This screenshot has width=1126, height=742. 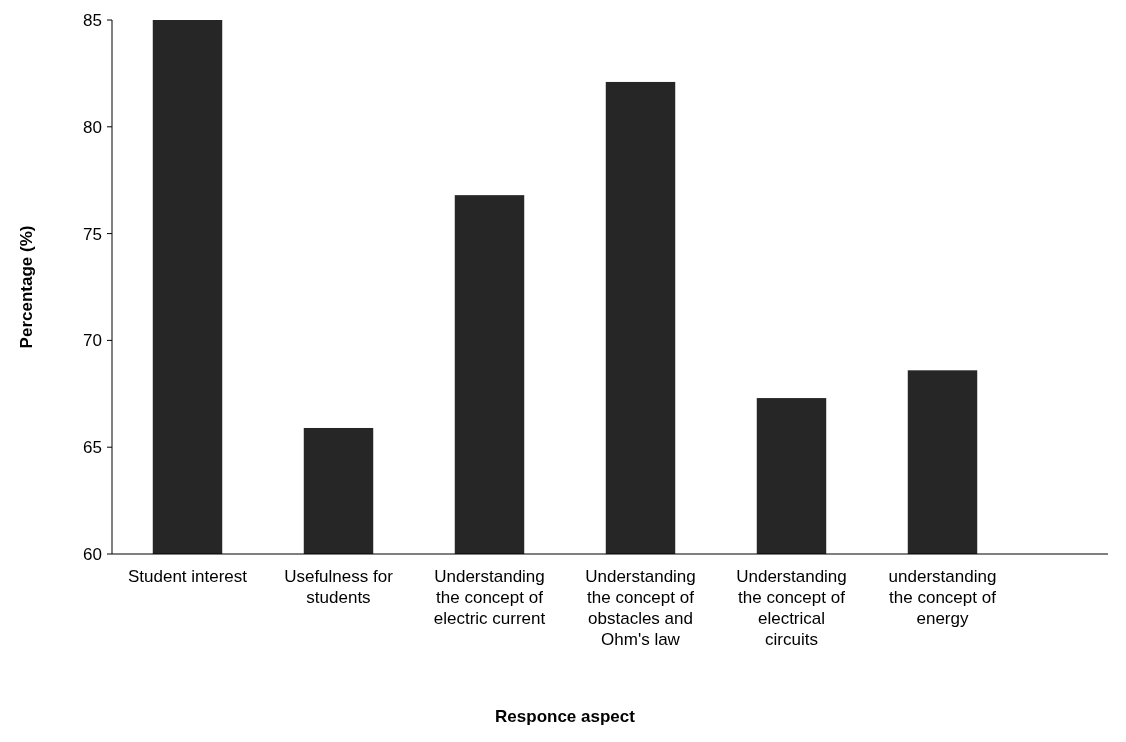 What do you see at coordinates (92, 20) in the screenshot?
I see `y-tick-label: 85` at bounding box center [92, 20].